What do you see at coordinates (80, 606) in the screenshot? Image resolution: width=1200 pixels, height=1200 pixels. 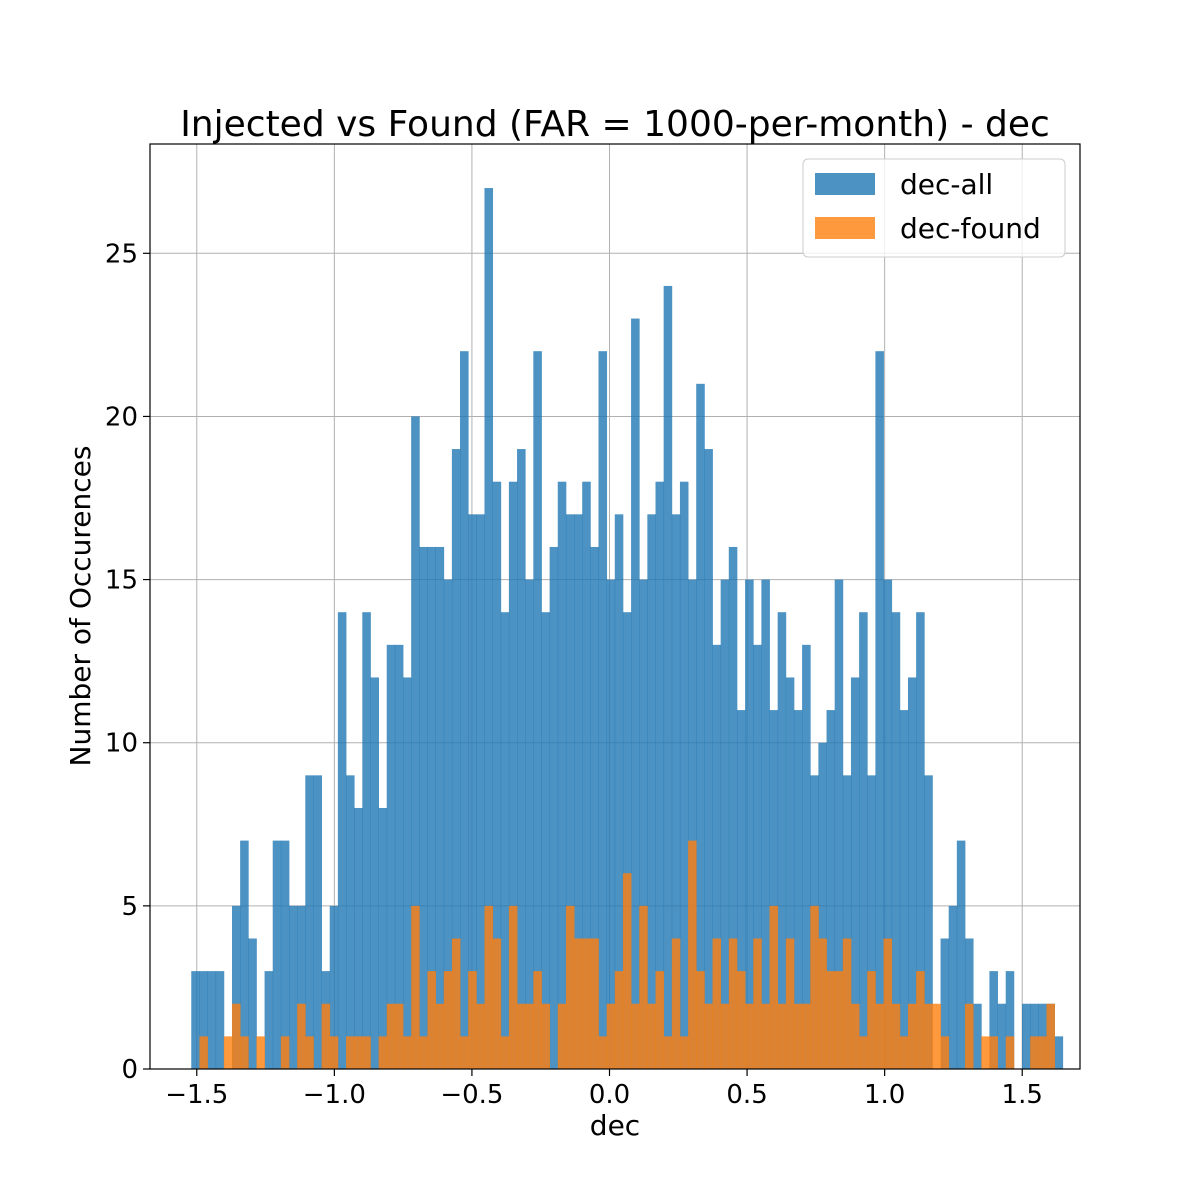 I see `y-axis-label: Number of Occurences` at bounding box center [80, 606].